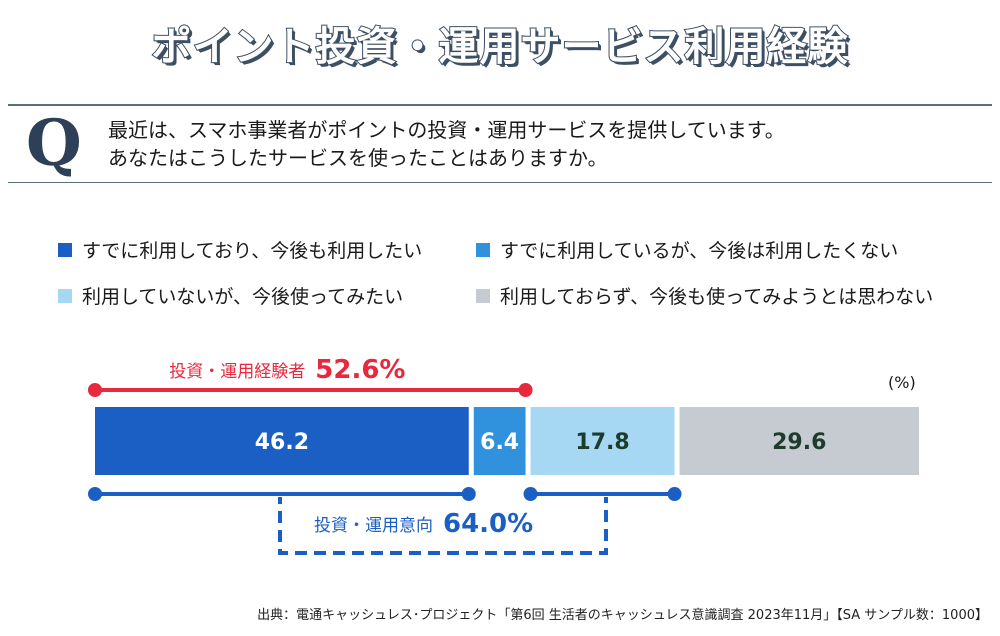 The width and height of the screenshot is (1000, 636). What do you see at coordinates (310, 376) in the screenshot?
I see `experience-annotation: 投資・運用経験者 52.6%` at bounding box center [310, 376].